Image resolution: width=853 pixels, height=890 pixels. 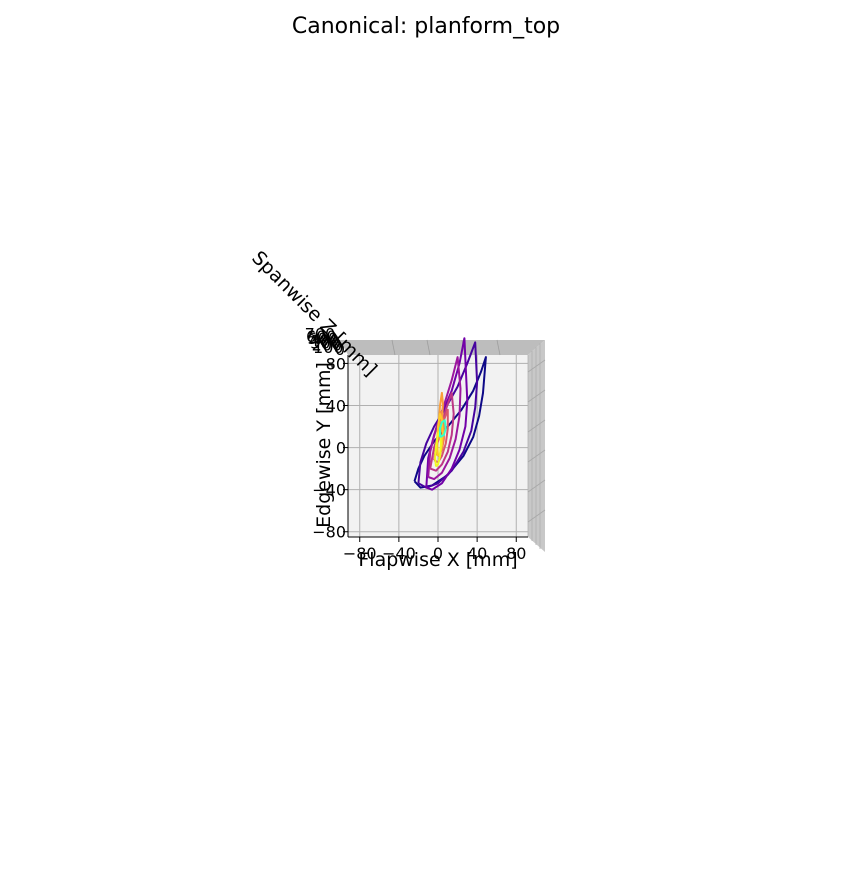 I want to click on y-axis-label: Edgewise Y [mm], so click(x=324, y=445).